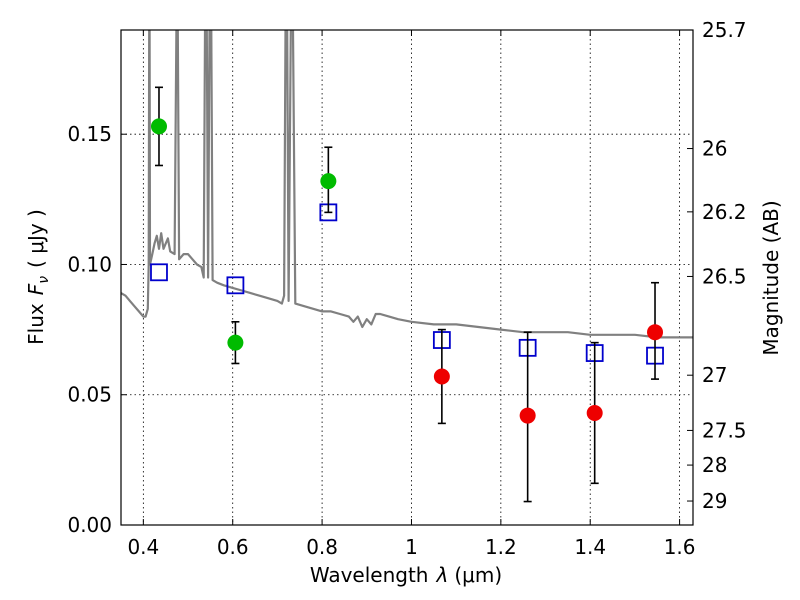 The height and width of the screenshot is (600, 800). What do you see at coordinates (714, 149) in the screenshot?
I see `y2-tick-label: 26` at bounding box center [714, 149].